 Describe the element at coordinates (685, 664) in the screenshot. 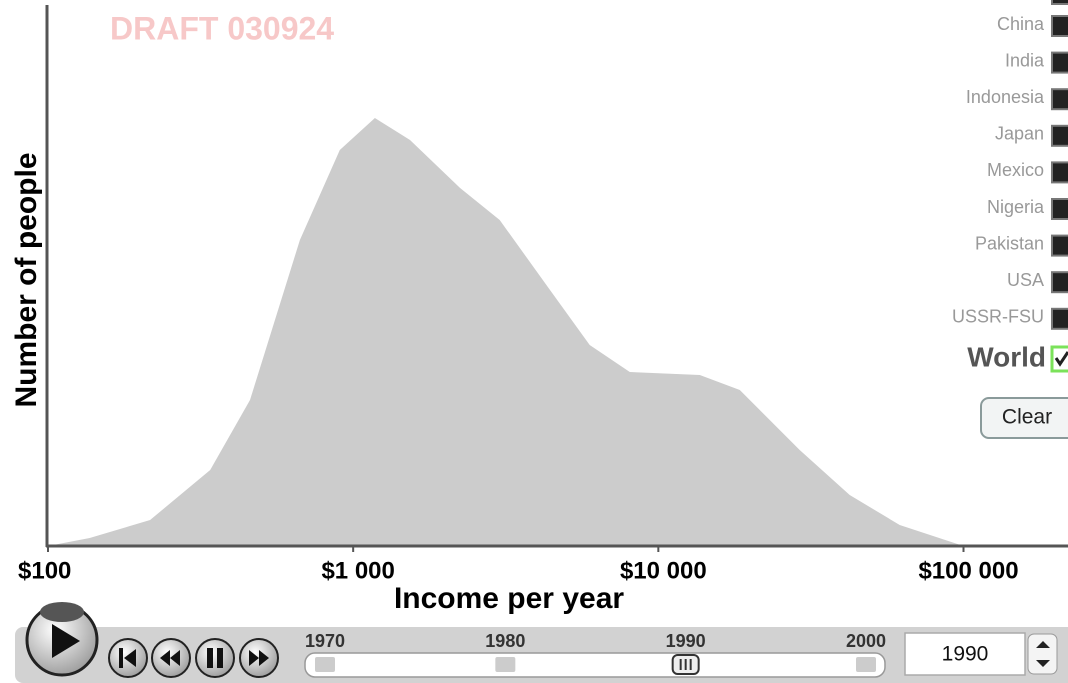

I see `thumb-grip` at that location.